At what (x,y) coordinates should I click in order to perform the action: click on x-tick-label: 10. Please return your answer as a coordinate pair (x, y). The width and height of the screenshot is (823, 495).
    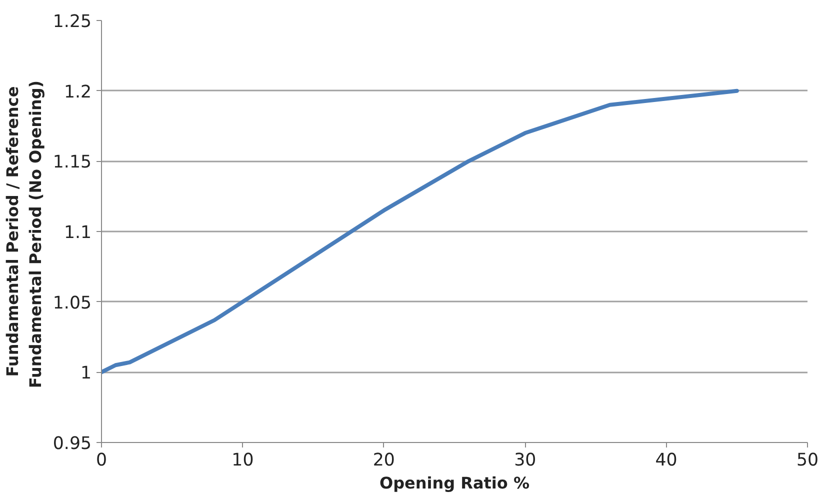
    Looking at the image, I should click on (243, 460).